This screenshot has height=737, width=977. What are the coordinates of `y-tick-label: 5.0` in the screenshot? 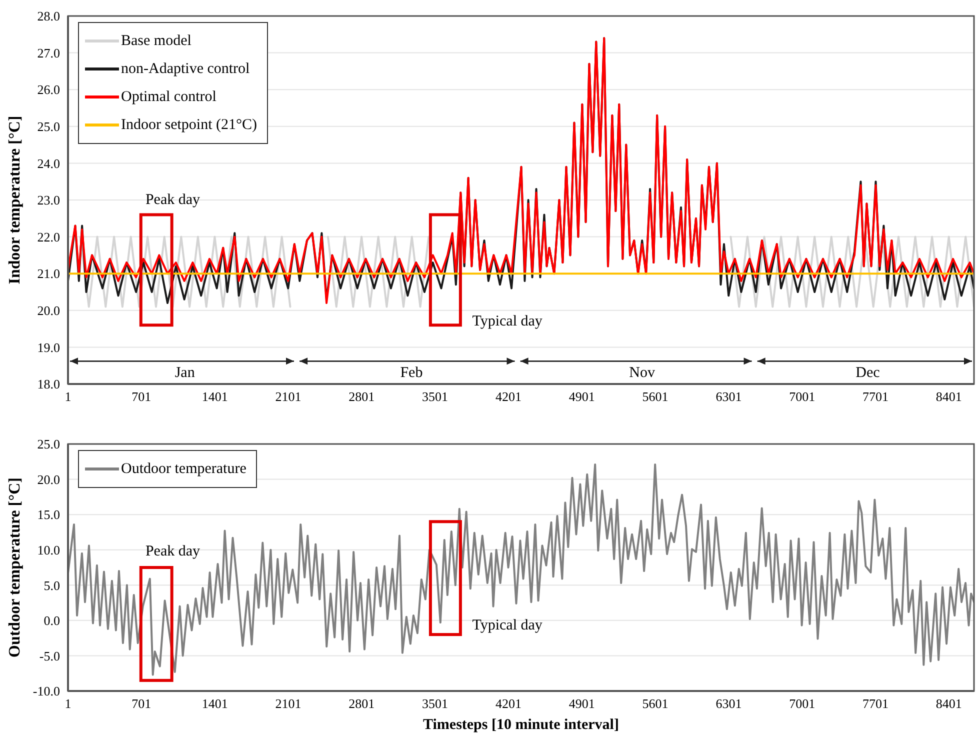 It's located at (52, 585).